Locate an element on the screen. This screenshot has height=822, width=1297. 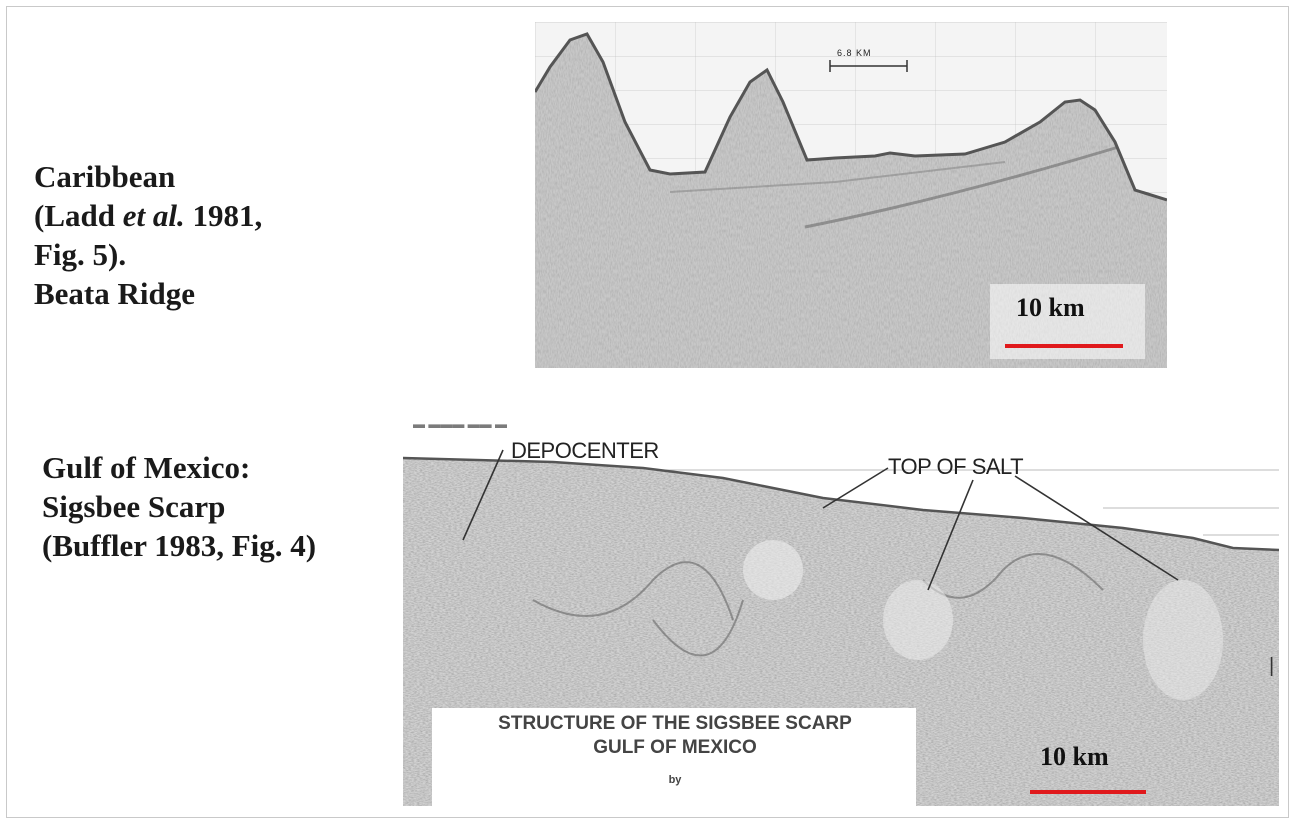
caption-line: Caribbean is located at coordinates (105, 176).